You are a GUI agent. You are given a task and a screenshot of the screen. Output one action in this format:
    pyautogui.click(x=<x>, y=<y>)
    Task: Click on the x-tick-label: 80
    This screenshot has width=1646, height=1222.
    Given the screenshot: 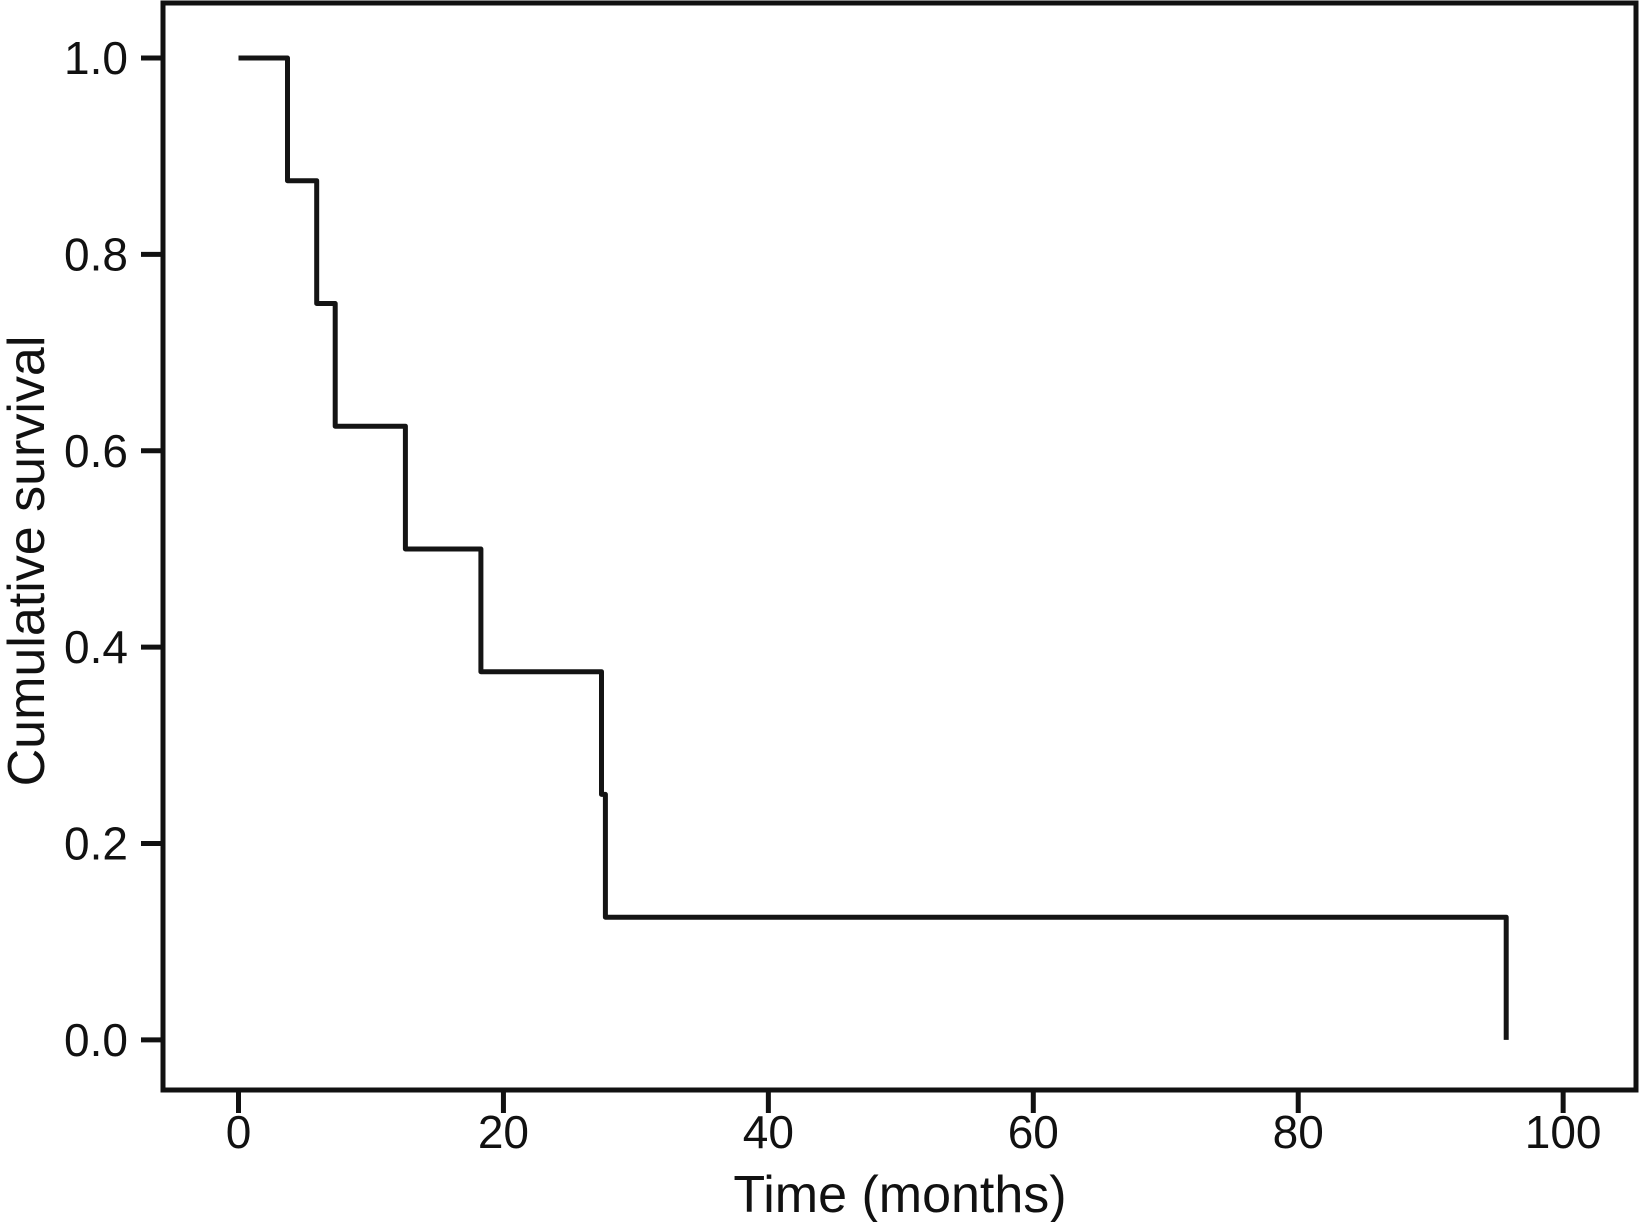 What is the action you would take?
    pyautogui.click(x=1298, y=1132)
    